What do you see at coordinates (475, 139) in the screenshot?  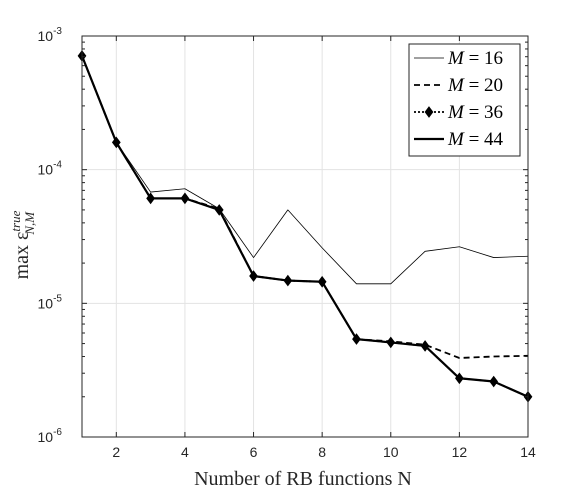 I see `legend-label-4: M = 44` at bounding box center [475, 139].